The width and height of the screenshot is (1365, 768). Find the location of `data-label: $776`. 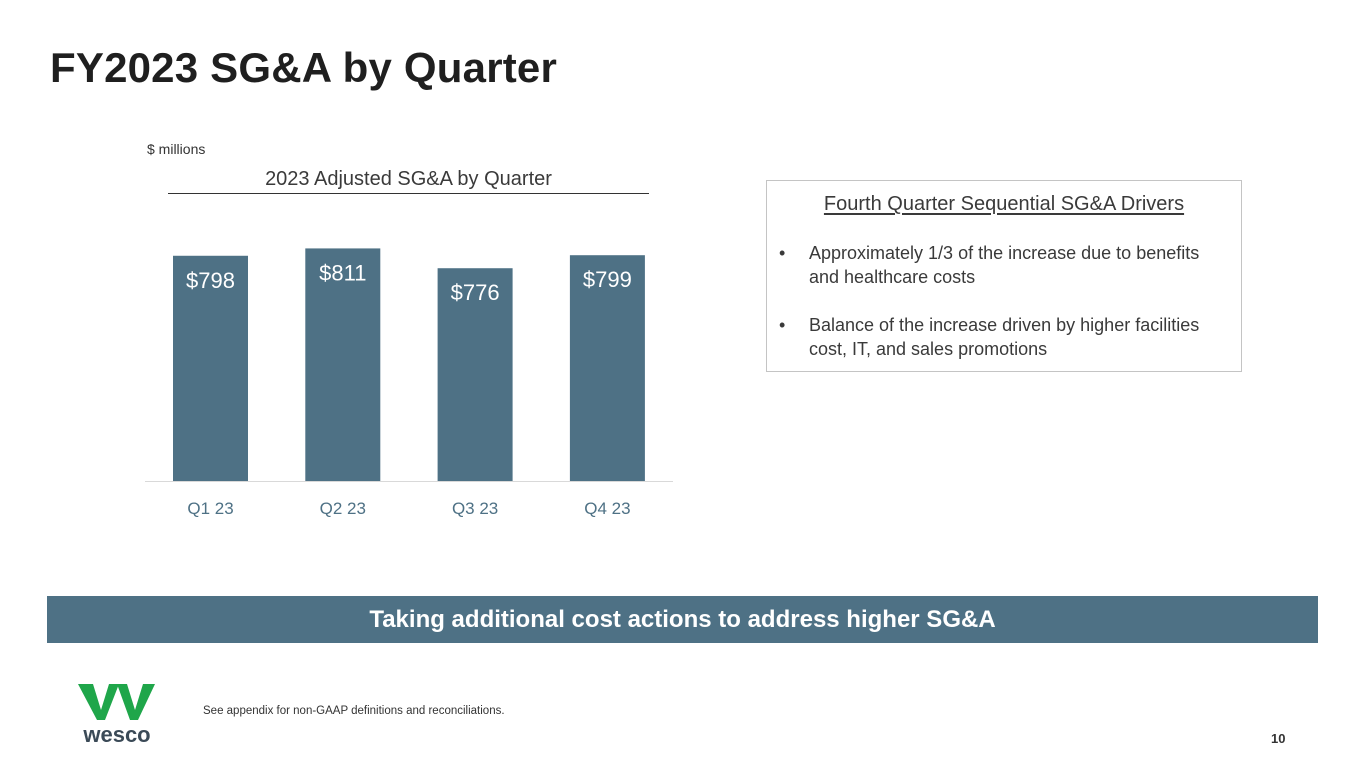

data-label: $776 is located at coordinates (475, 292).